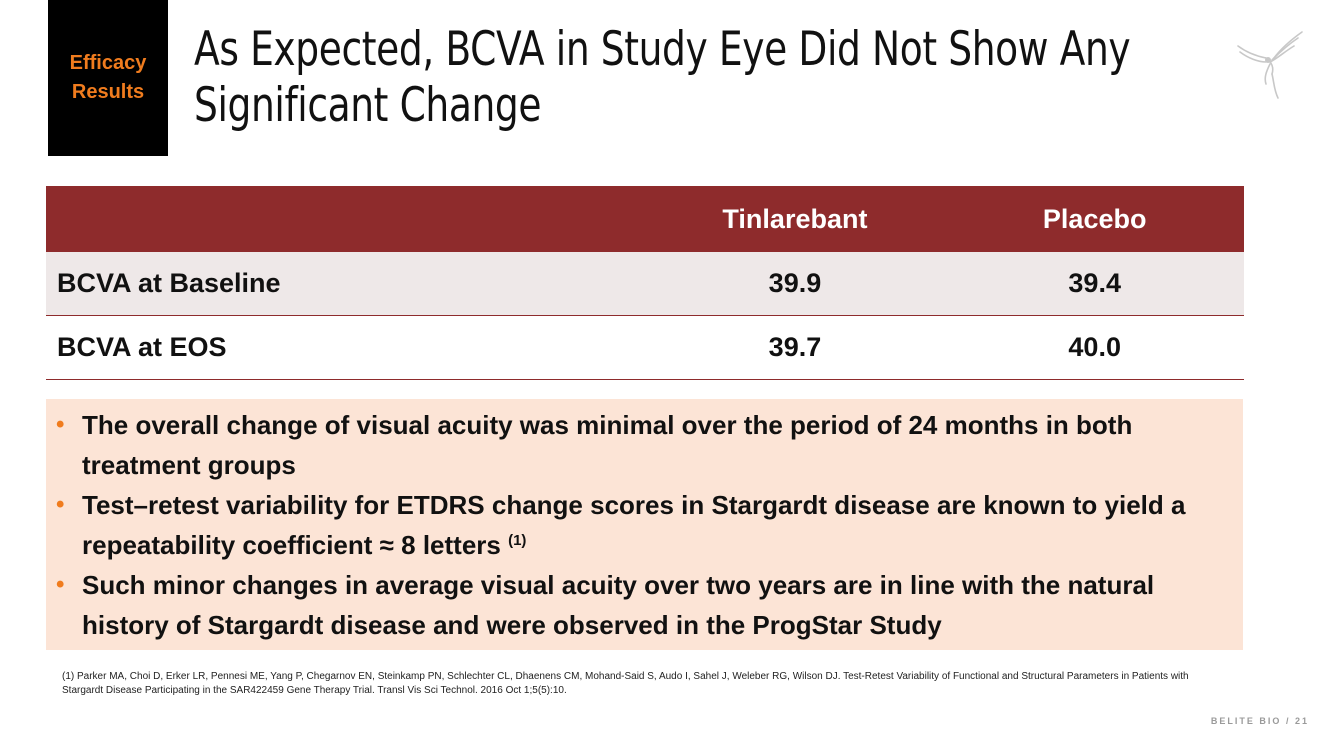  I want to click on row-label: BCVA at EOS, so click(345, 347).